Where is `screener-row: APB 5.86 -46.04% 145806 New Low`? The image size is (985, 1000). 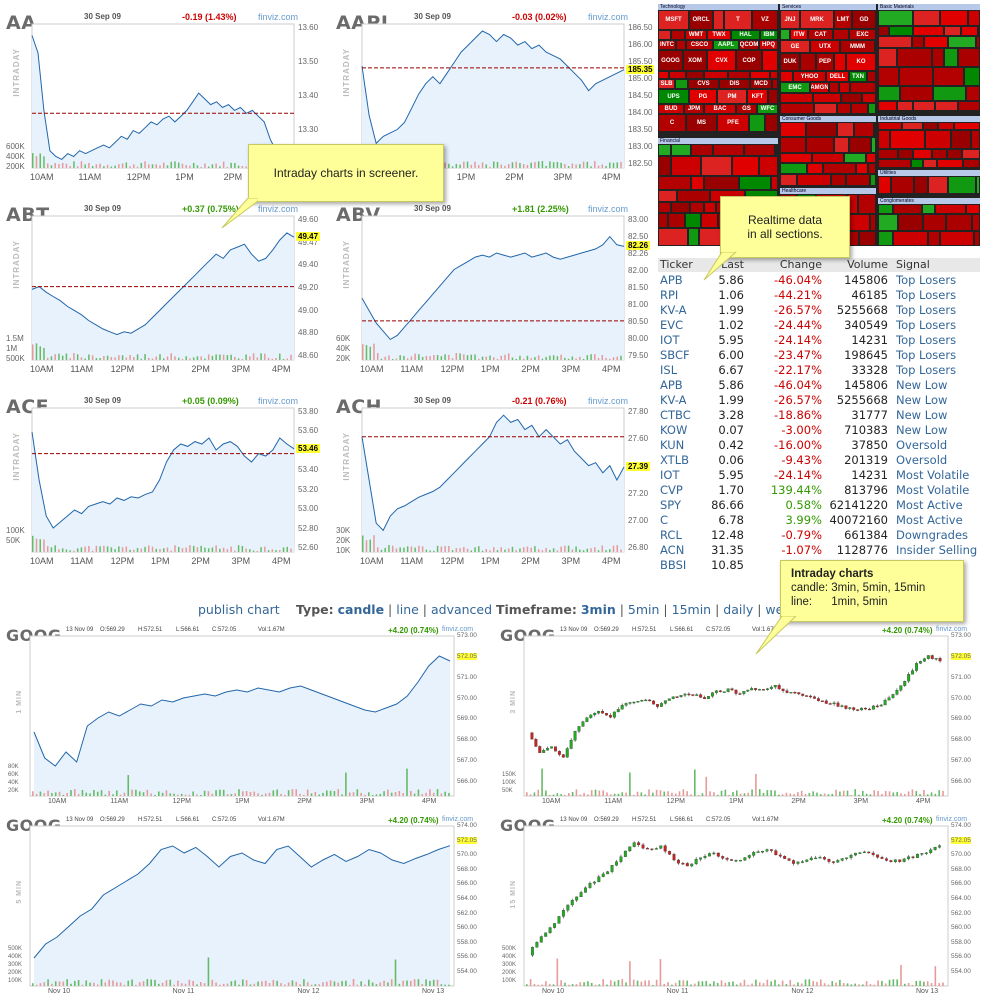 screener-row: APB 5.86 -46.04% 145806 New Low is located at coordinates (819, 384).